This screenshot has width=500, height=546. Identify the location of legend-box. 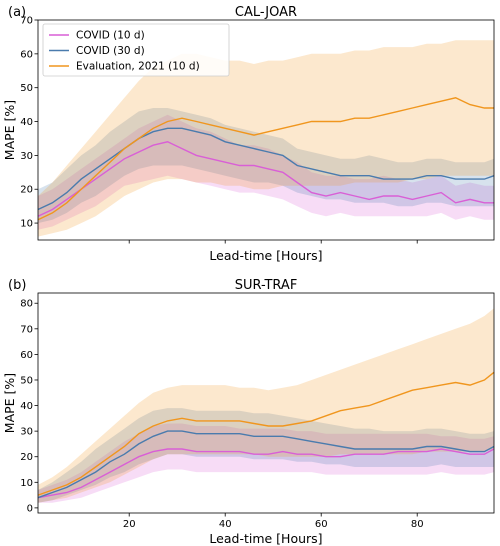
(136, 50).